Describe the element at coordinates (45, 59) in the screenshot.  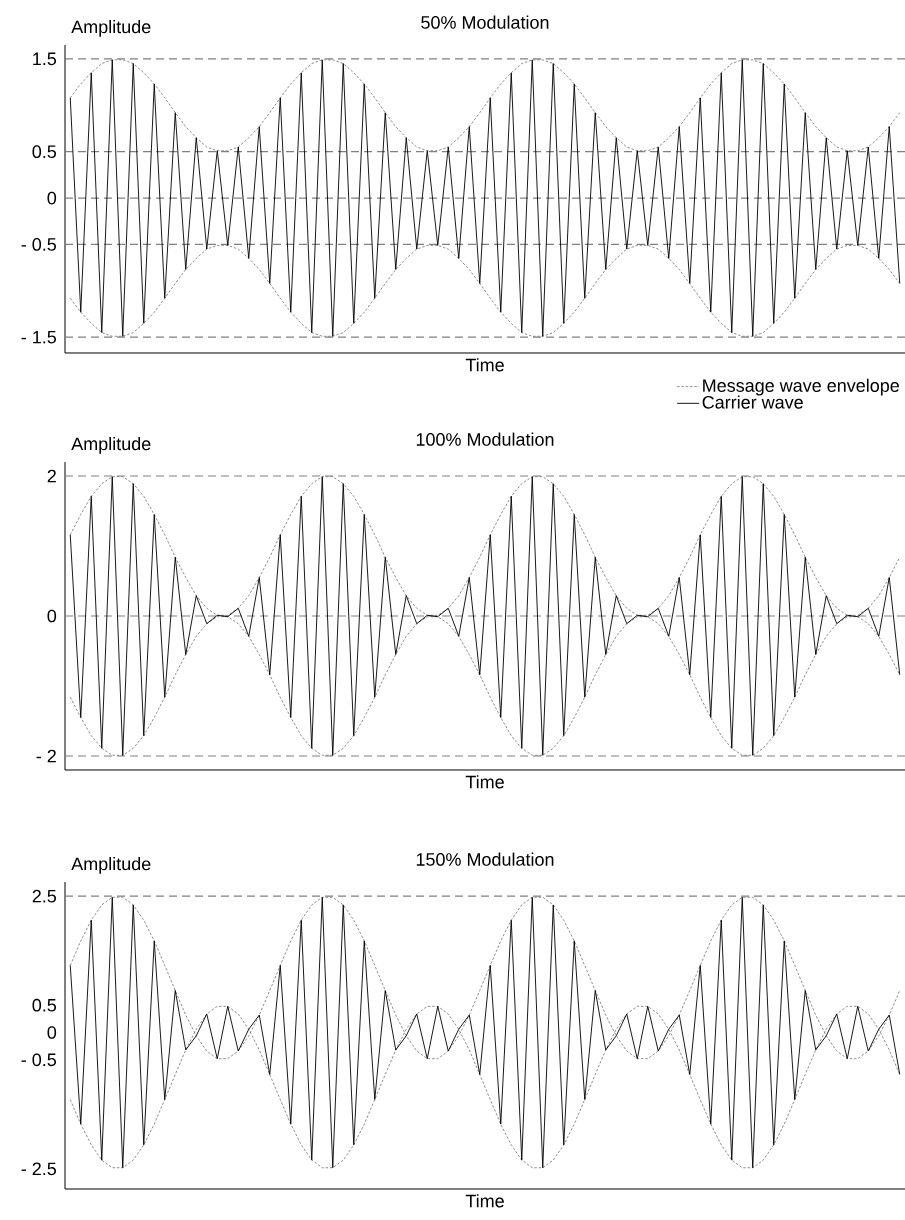
I see `y-tick-label: 1.5` at that location.